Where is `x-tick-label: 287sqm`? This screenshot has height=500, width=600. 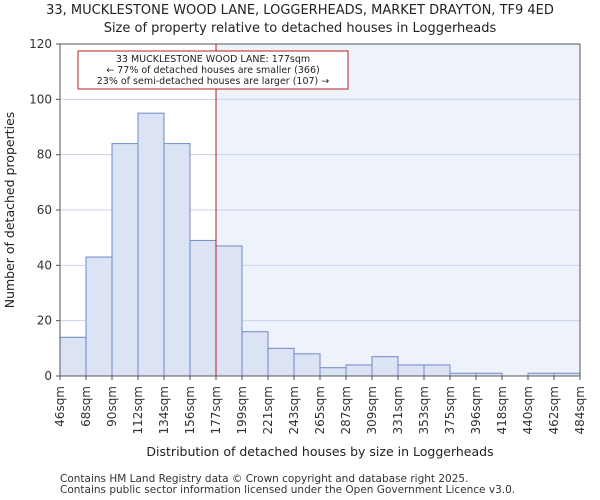 x-tick-label: 287sqm is located at coordinates (346, 410).